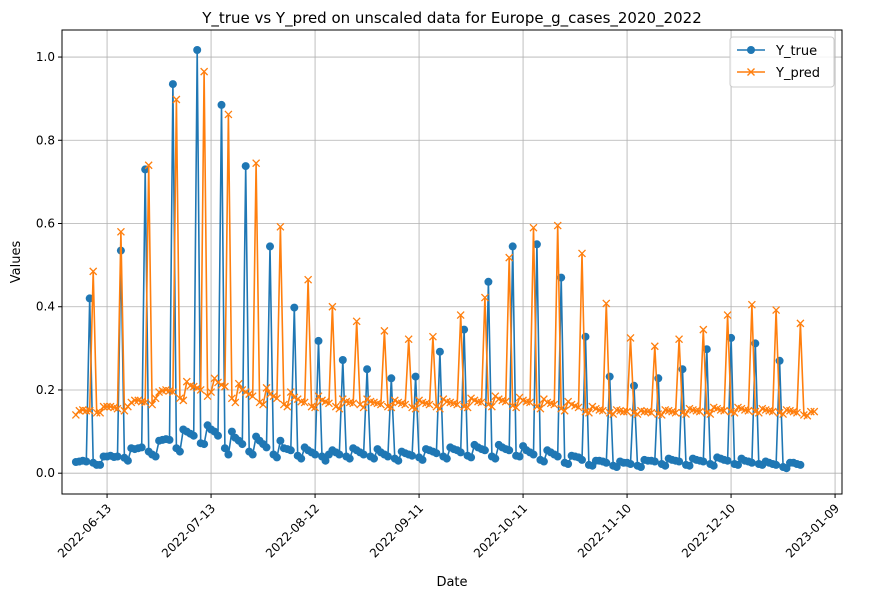 This screenshot has width=875, height=600. Describe the element at coordinates (45, 307) in the screenshot. I see `y-tick-label: 0.4` at that location.